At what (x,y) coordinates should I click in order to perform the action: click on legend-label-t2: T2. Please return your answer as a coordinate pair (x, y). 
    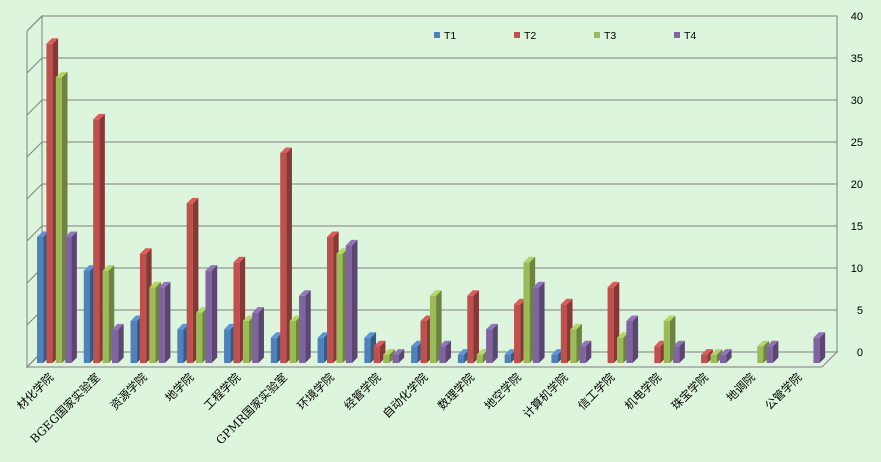
    Looking at the image, I should click on (530, 36).